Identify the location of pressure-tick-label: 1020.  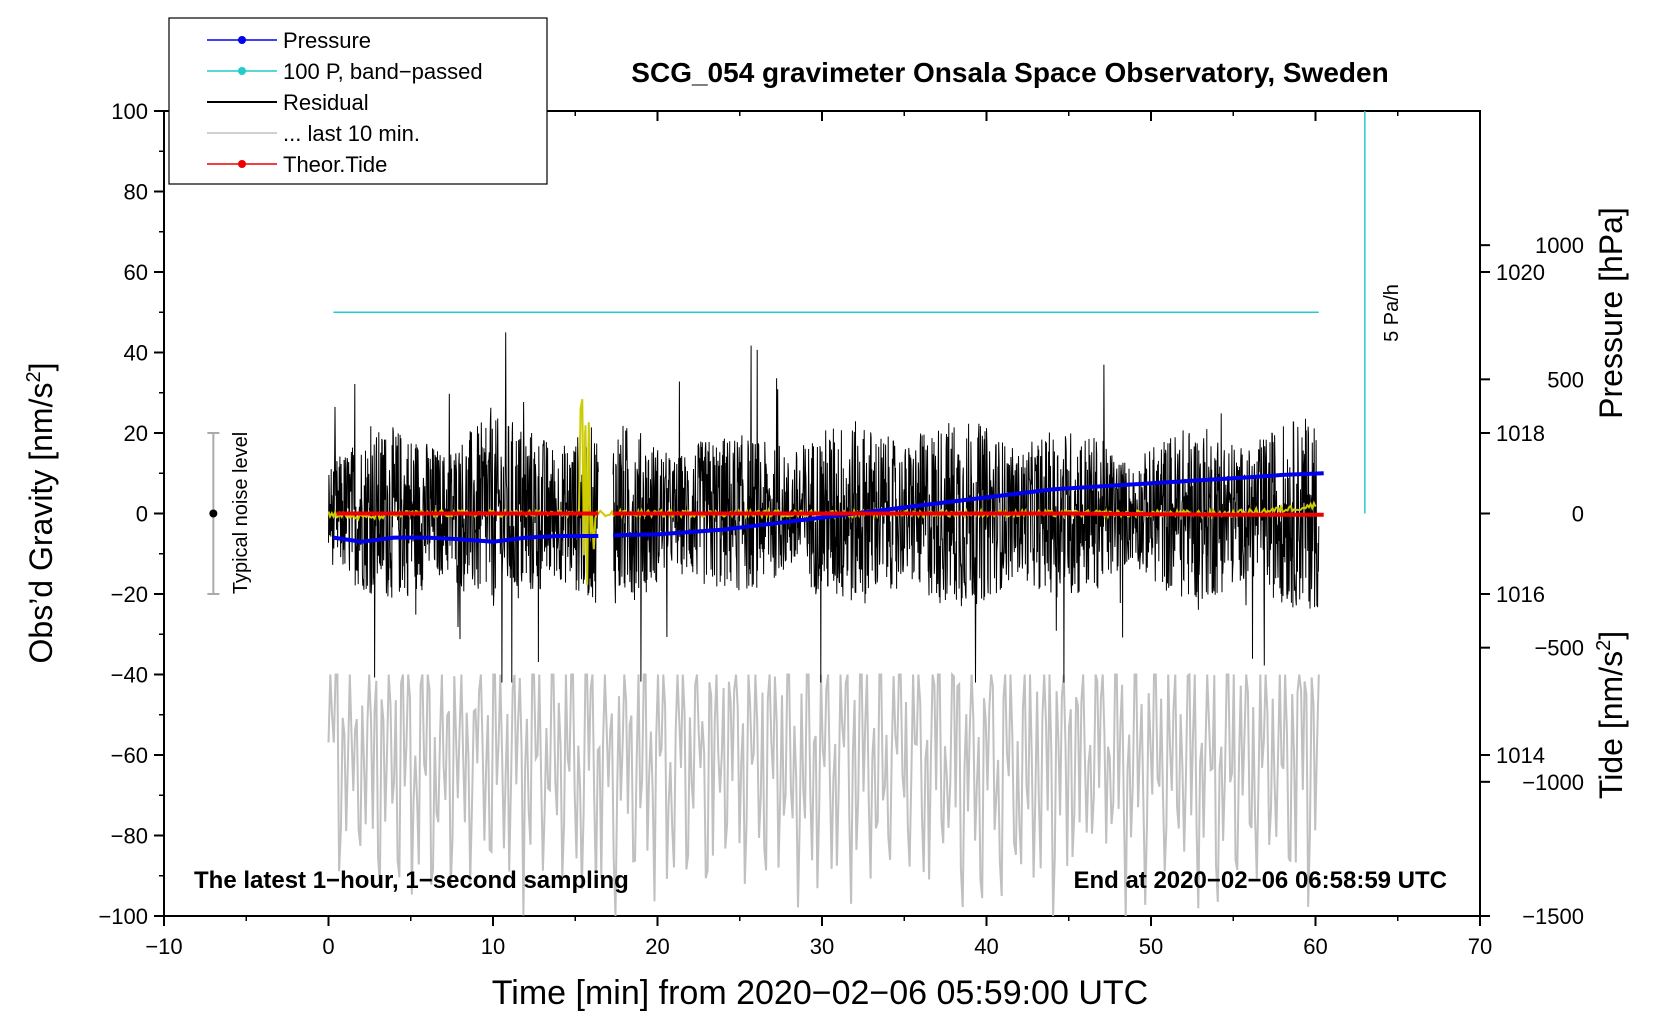
(1520, 272).